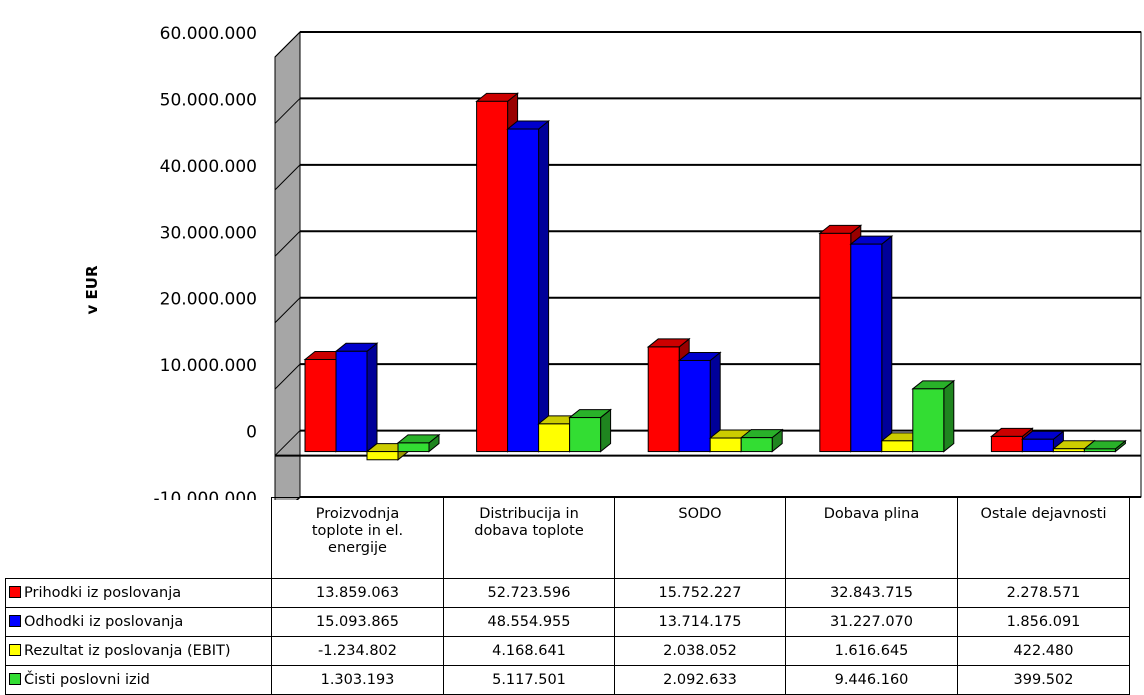  I want to click on data-label: 15.752.227, so click(700, 593).